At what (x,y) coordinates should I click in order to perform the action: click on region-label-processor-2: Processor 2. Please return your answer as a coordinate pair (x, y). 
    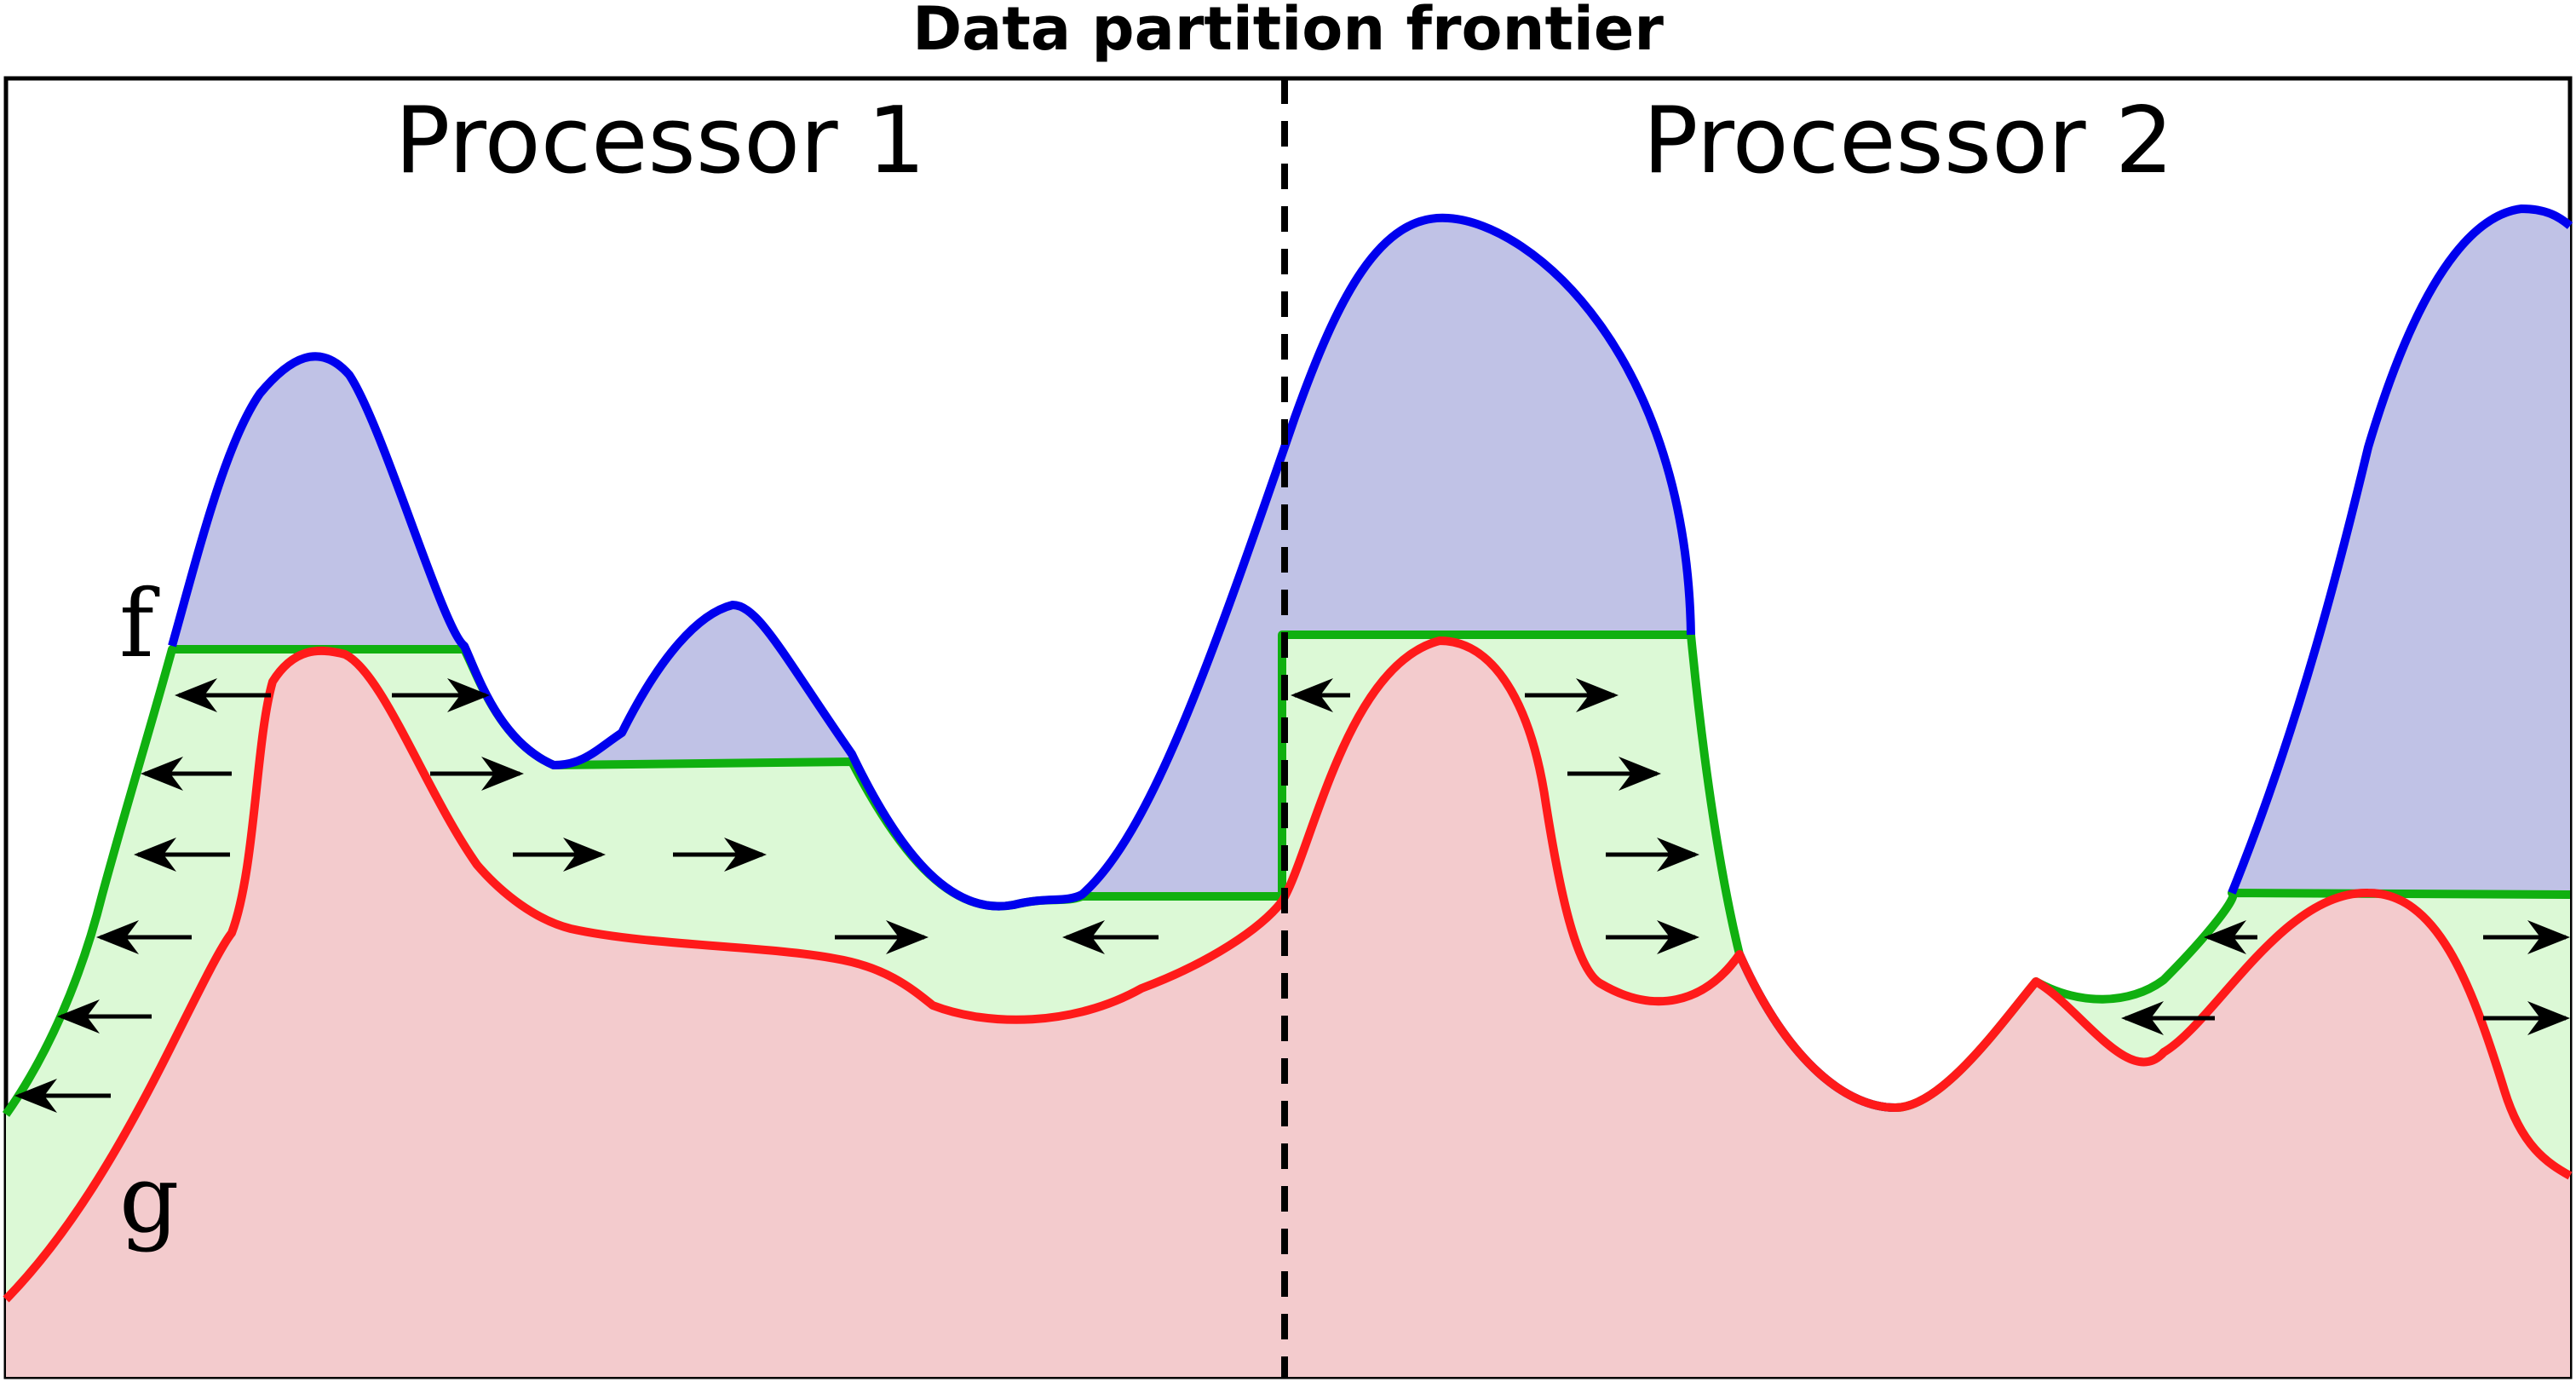
    Looking at the image, I should click on (1908, 141).